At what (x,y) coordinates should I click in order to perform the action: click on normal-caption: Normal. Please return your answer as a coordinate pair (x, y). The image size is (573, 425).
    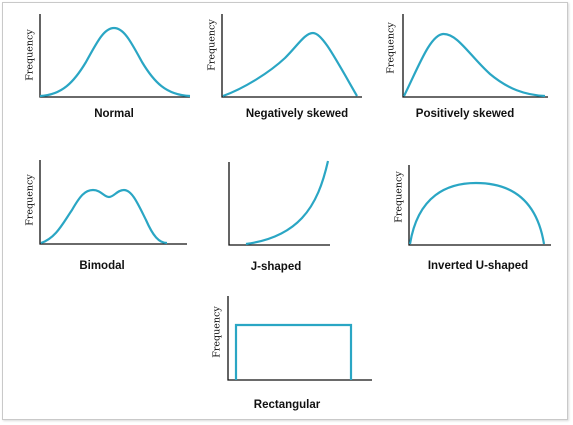
    Looking at the image, I should click on (114, 114).